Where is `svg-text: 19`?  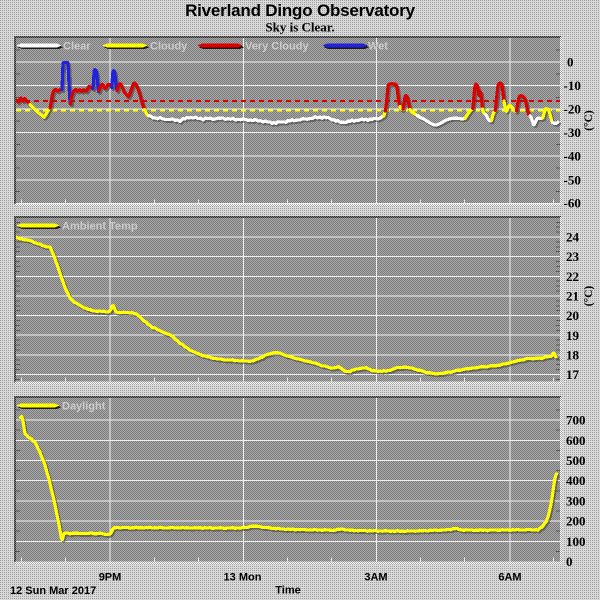
svg-text: 19 is located at coordinates (573, 335).